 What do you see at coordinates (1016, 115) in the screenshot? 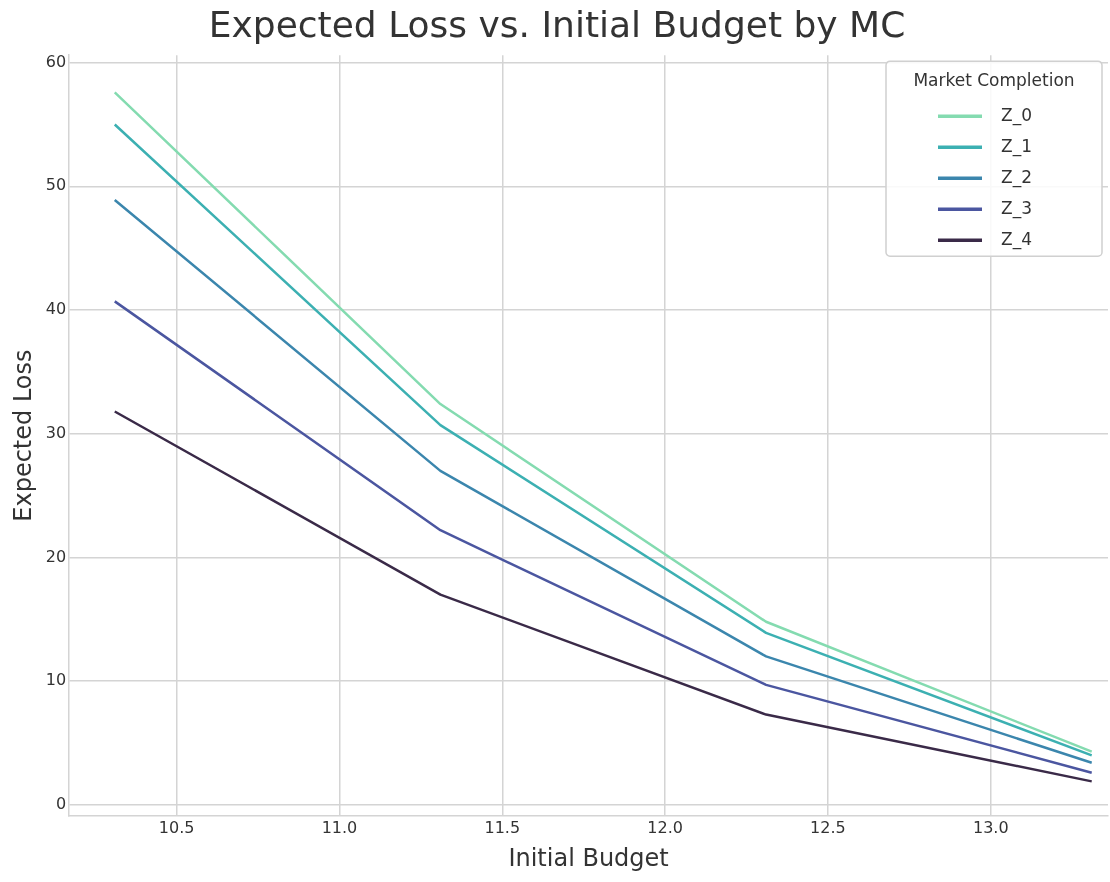
I see `legend-label: Z_0` at bounding box center [1016, 115].